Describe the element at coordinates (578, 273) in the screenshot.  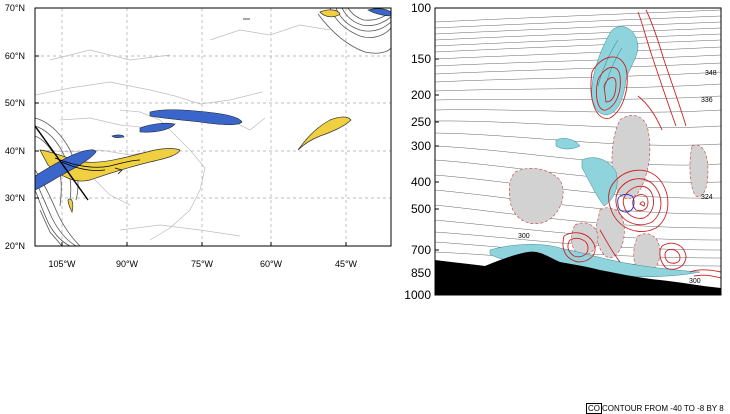
I see `terrain-fill` at that location.